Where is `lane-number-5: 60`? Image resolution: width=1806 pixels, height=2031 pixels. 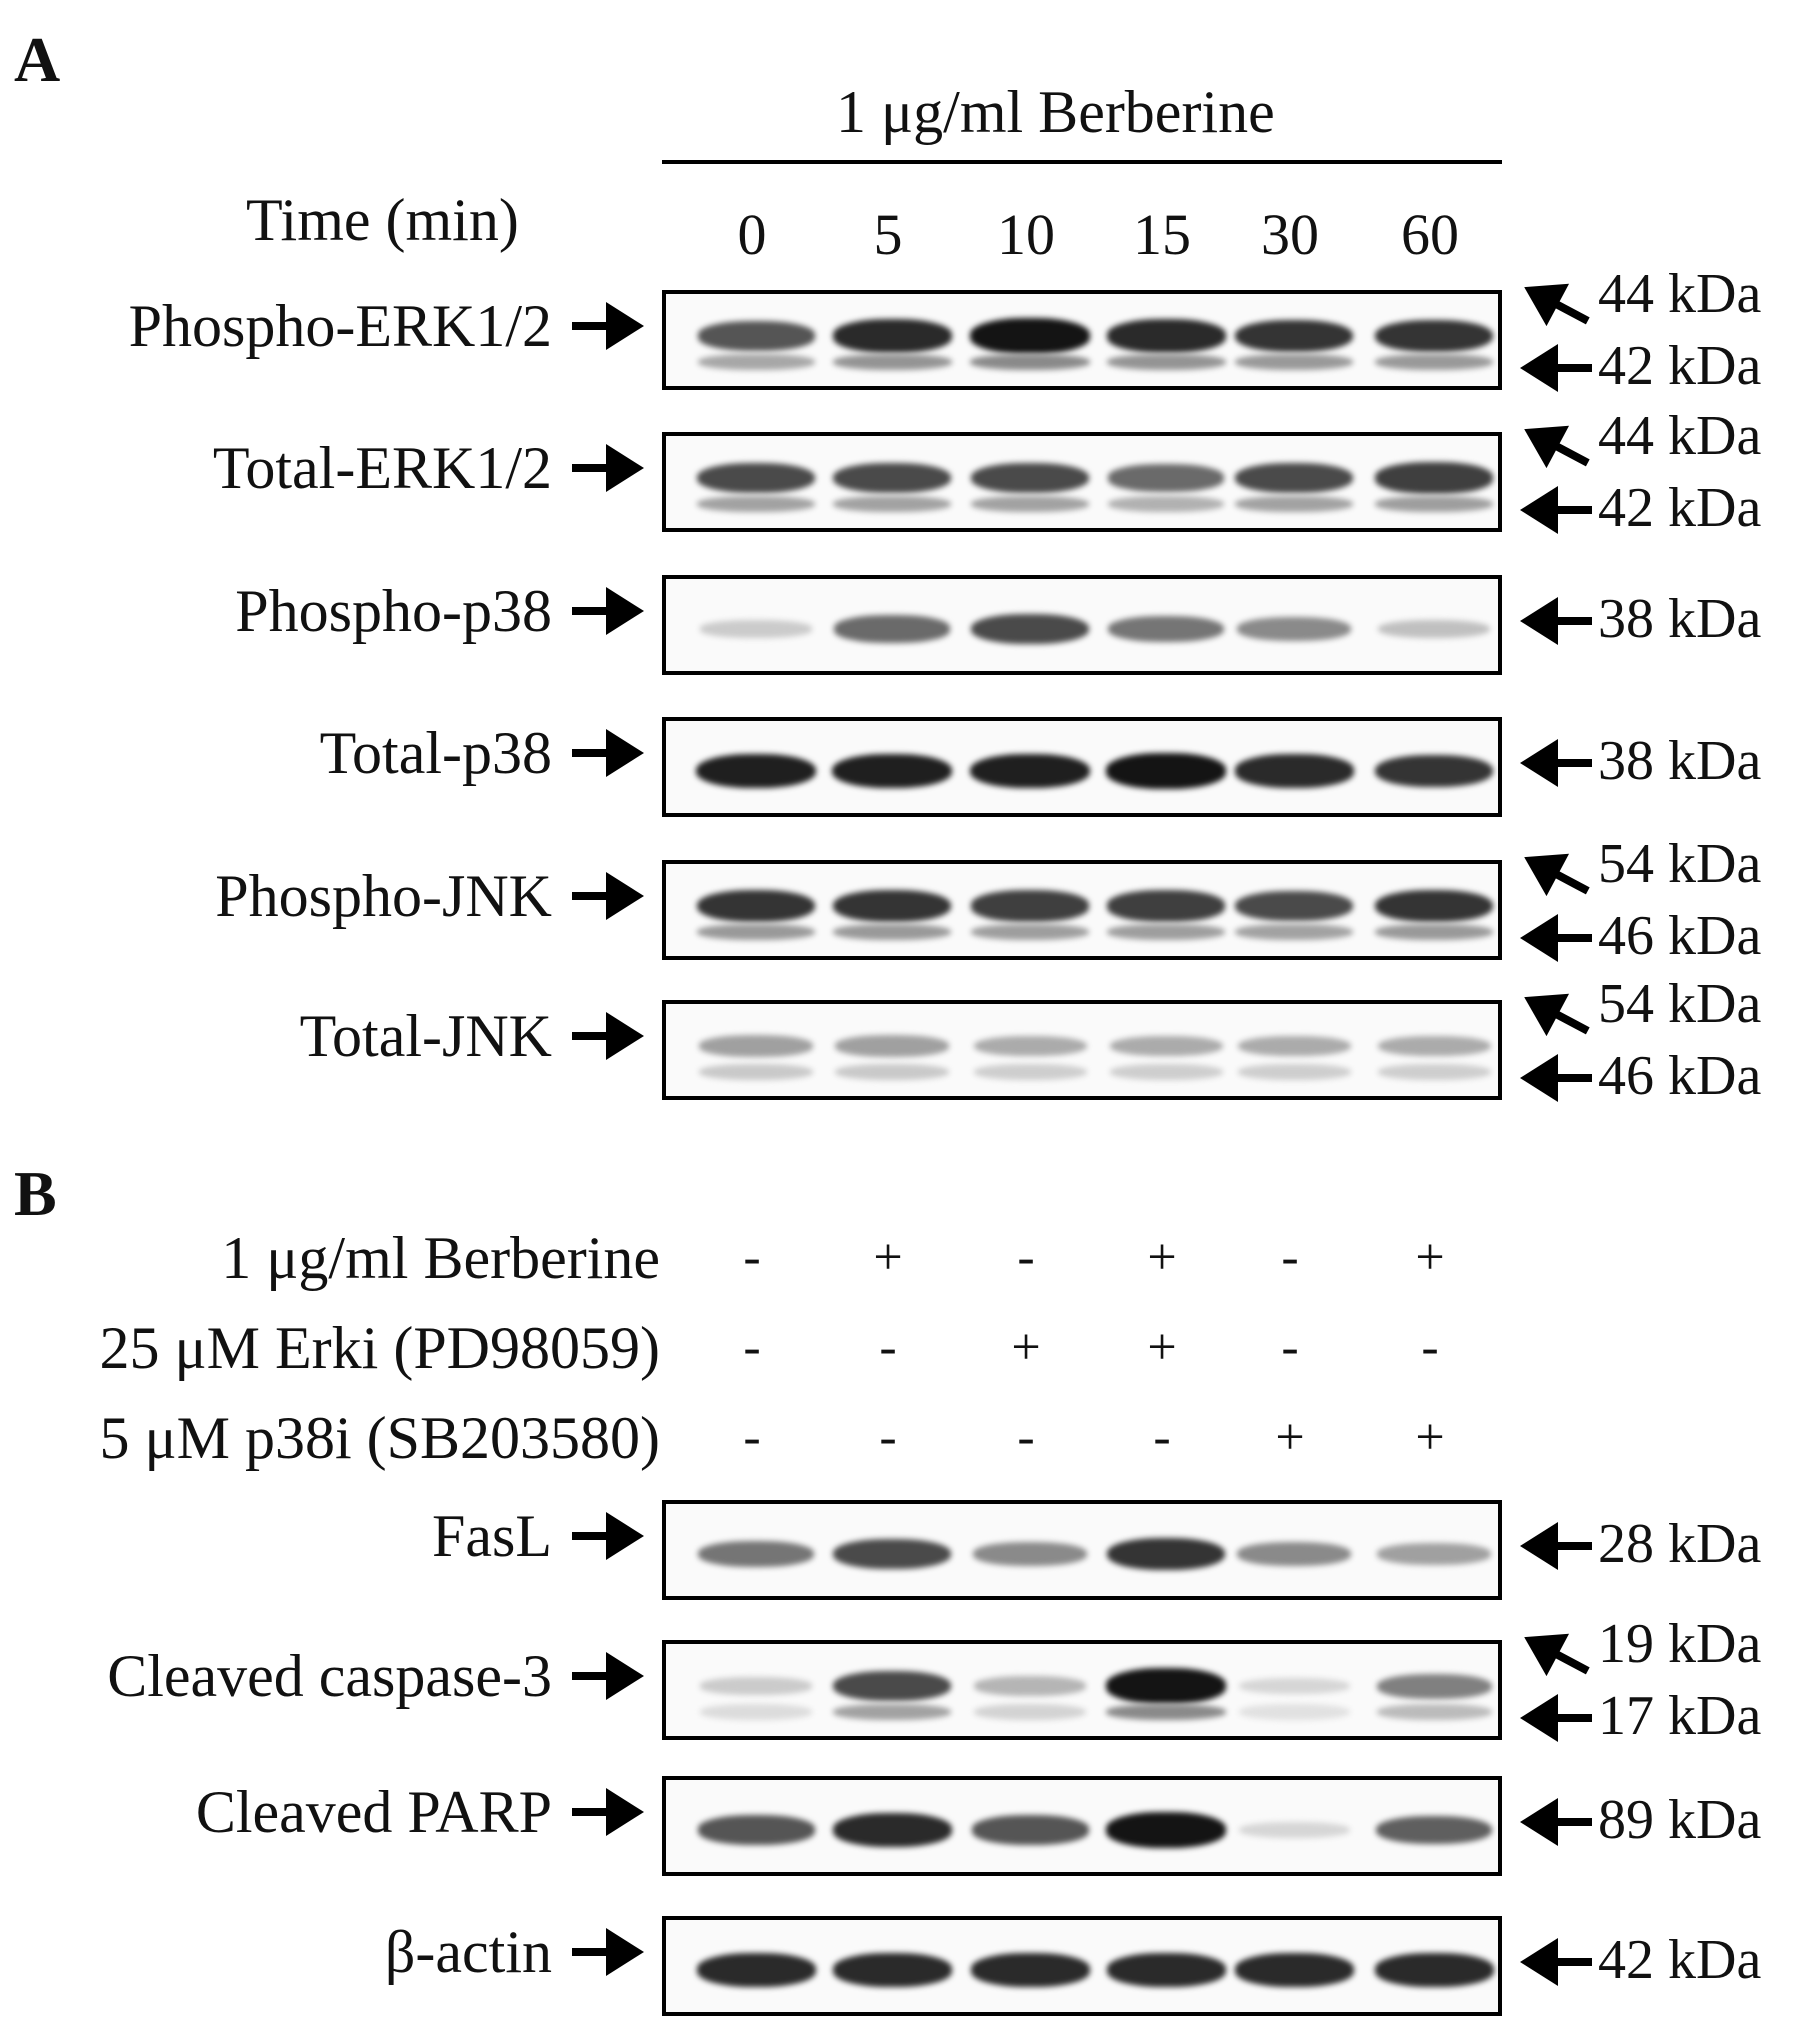 lane-number-5: 60 is located at coordinates (1430, 234).